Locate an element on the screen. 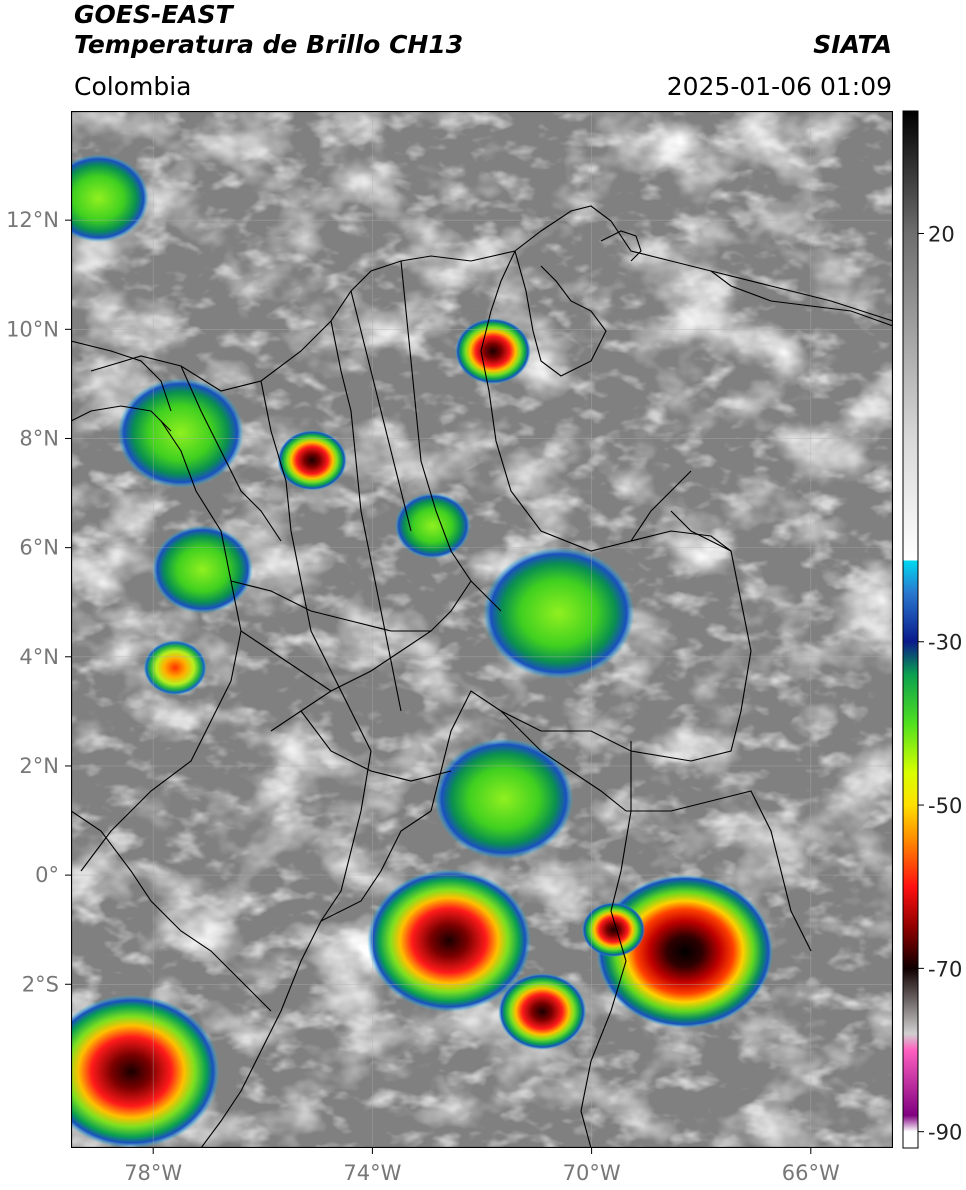 The image size is (966, 1190). lat-tick-label: 6°N is located at coordinates (39, 548).